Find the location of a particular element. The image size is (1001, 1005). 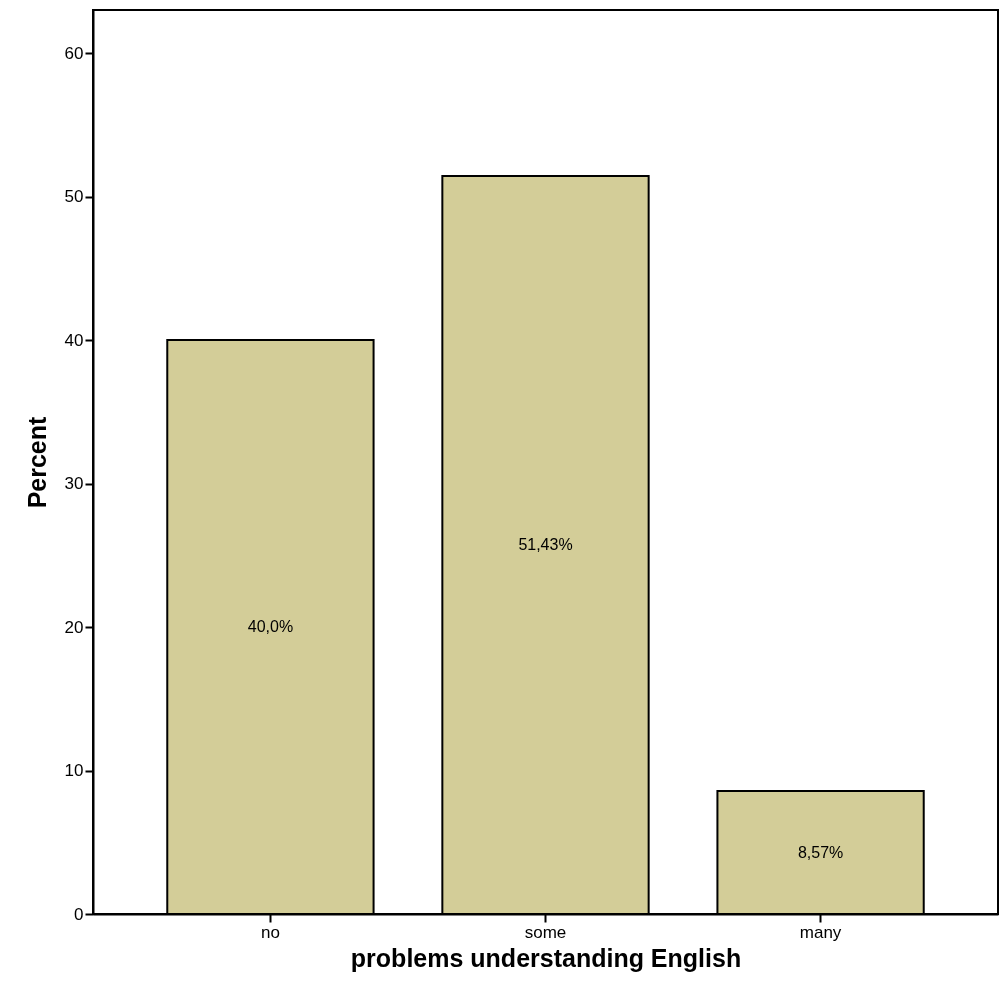

data-label: 51,43% is located at coordinates (545, 545).